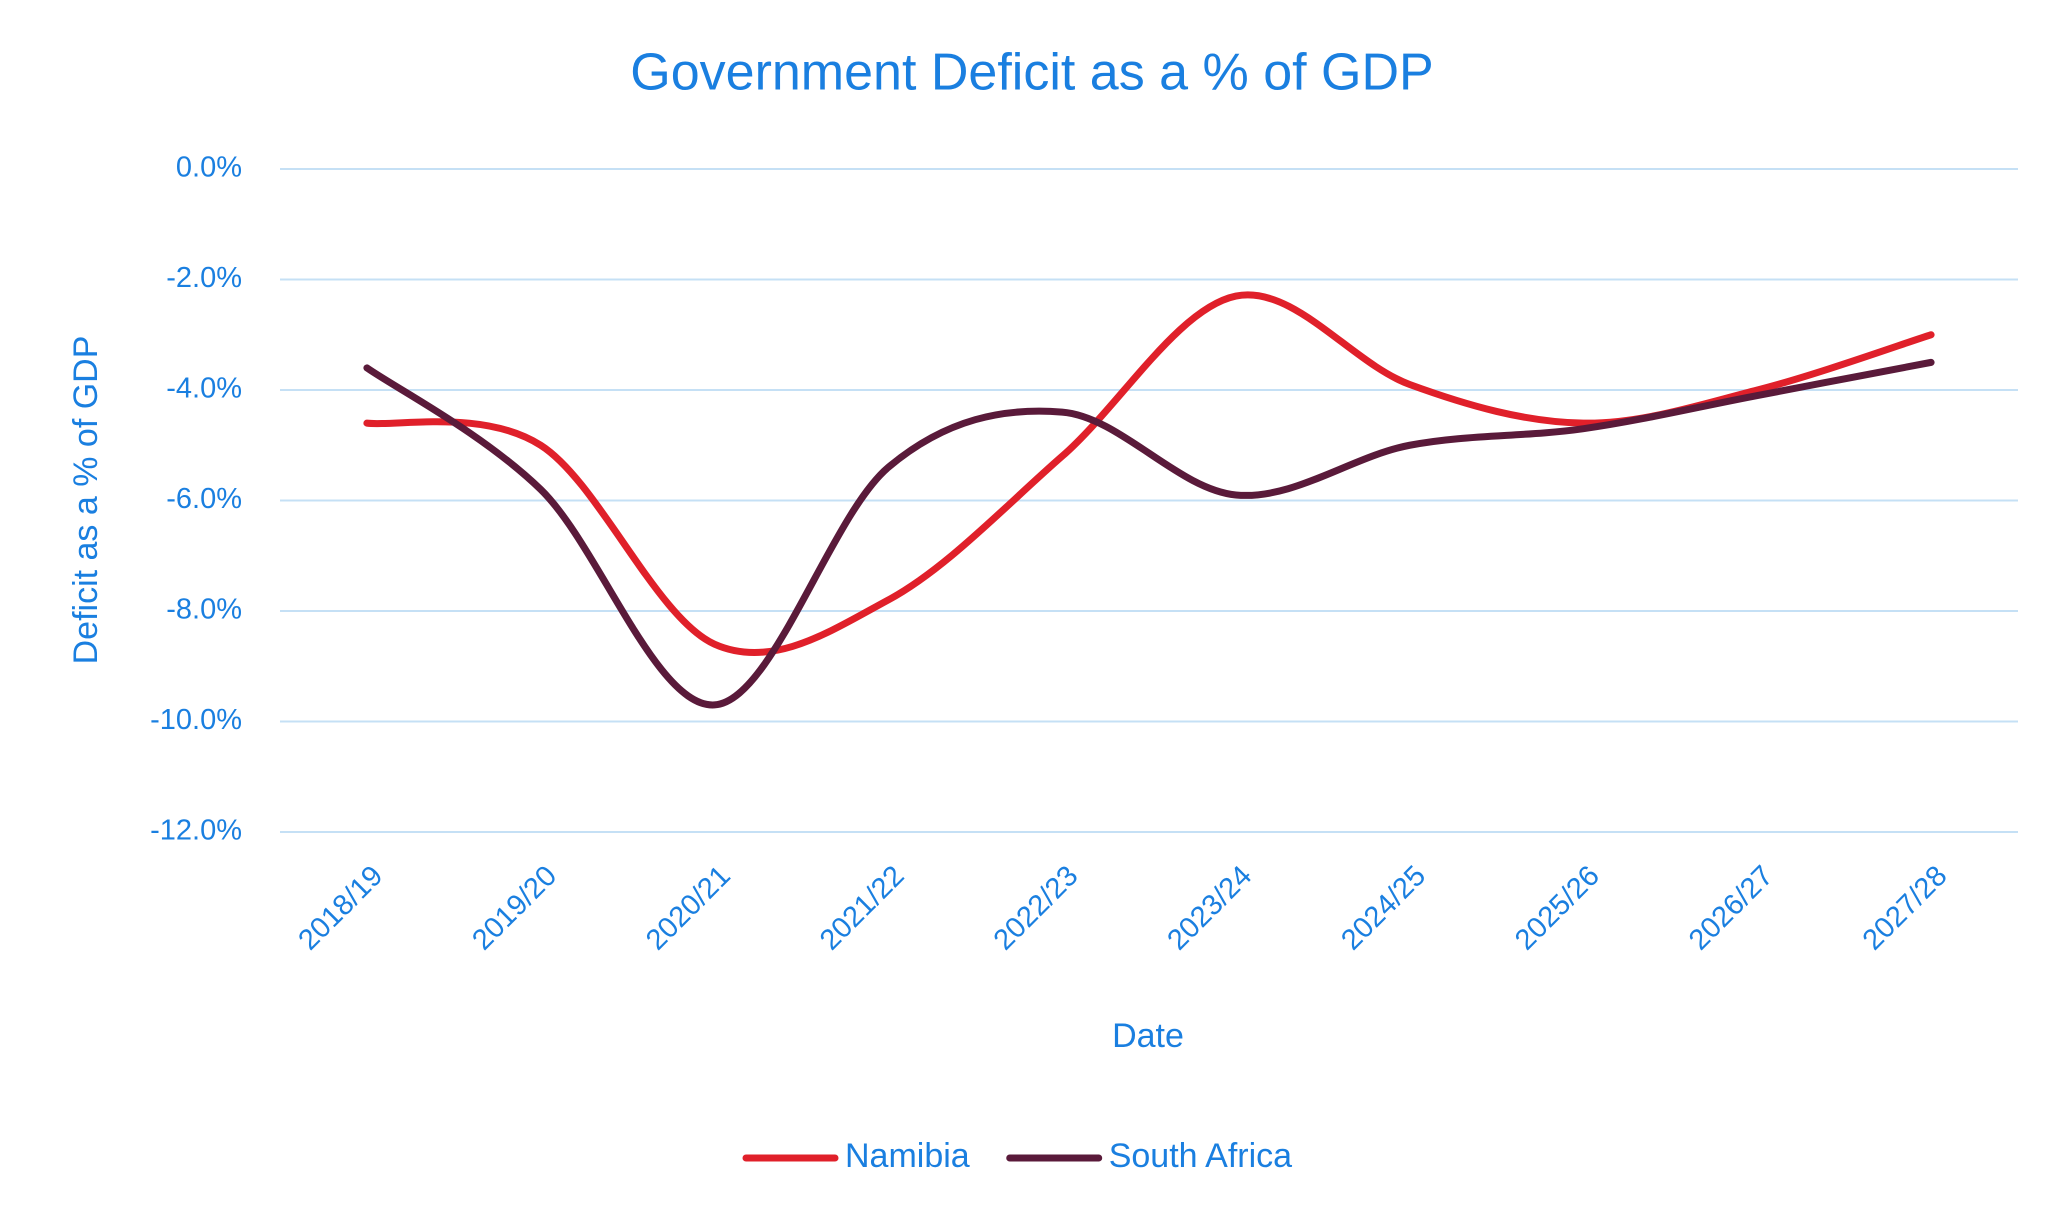 The width and height of the screenshot is (2048, 1214). Describe the element at coordinates (196, 831) in the screenshot. I see `y-tick-label: -12.0%` at that location.